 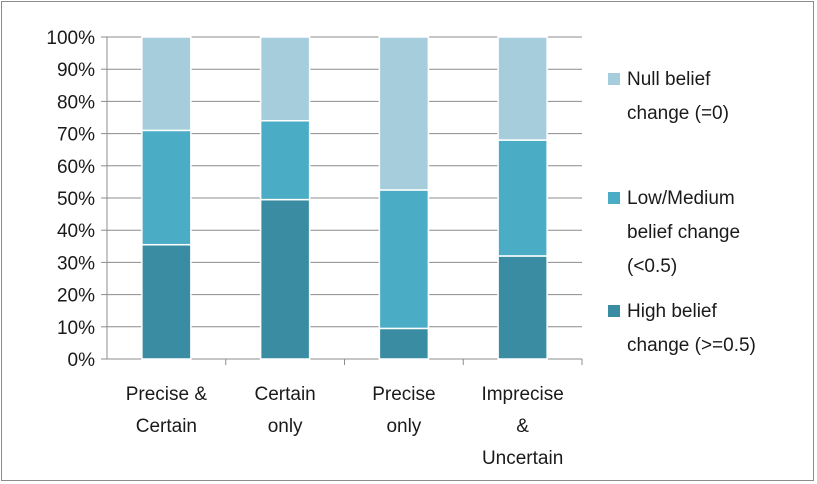 I want to click on y-tick-label: 50%, so click(x=76, y=199).